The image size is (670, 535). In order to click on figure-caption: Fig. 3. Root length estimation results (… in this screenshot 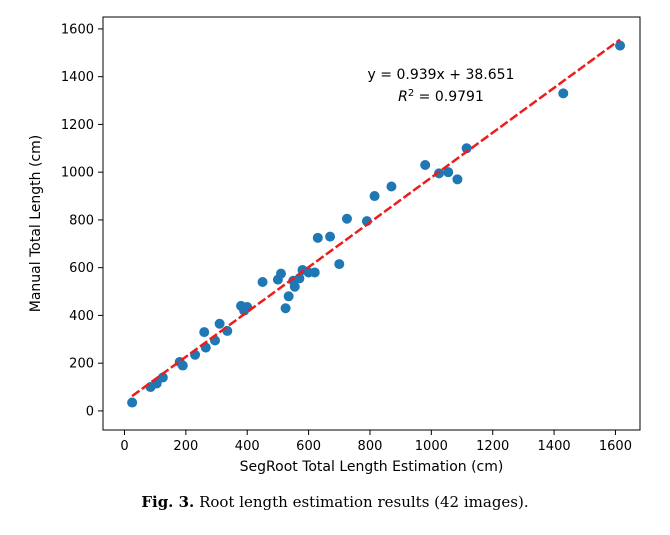, I will do `click(335, 502)`.